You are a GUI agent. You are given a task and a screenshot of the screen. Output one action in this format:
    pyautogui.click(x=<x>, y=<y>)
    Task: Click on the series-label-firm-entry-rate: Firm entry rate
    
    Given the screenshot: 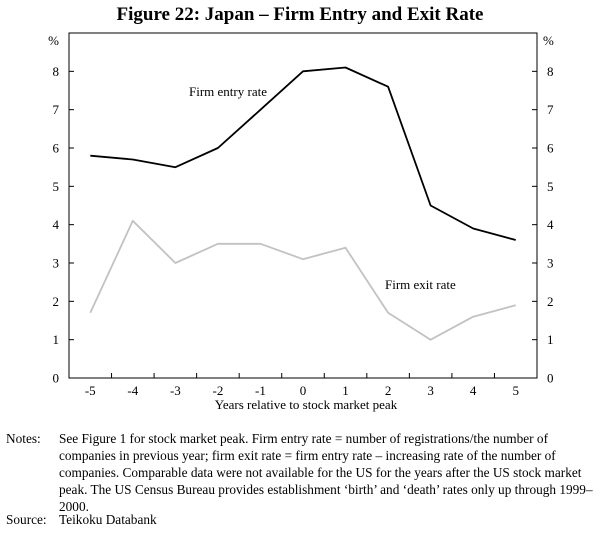 What is the action you would take?
    pyautogui.click(x=228, y=91)
    